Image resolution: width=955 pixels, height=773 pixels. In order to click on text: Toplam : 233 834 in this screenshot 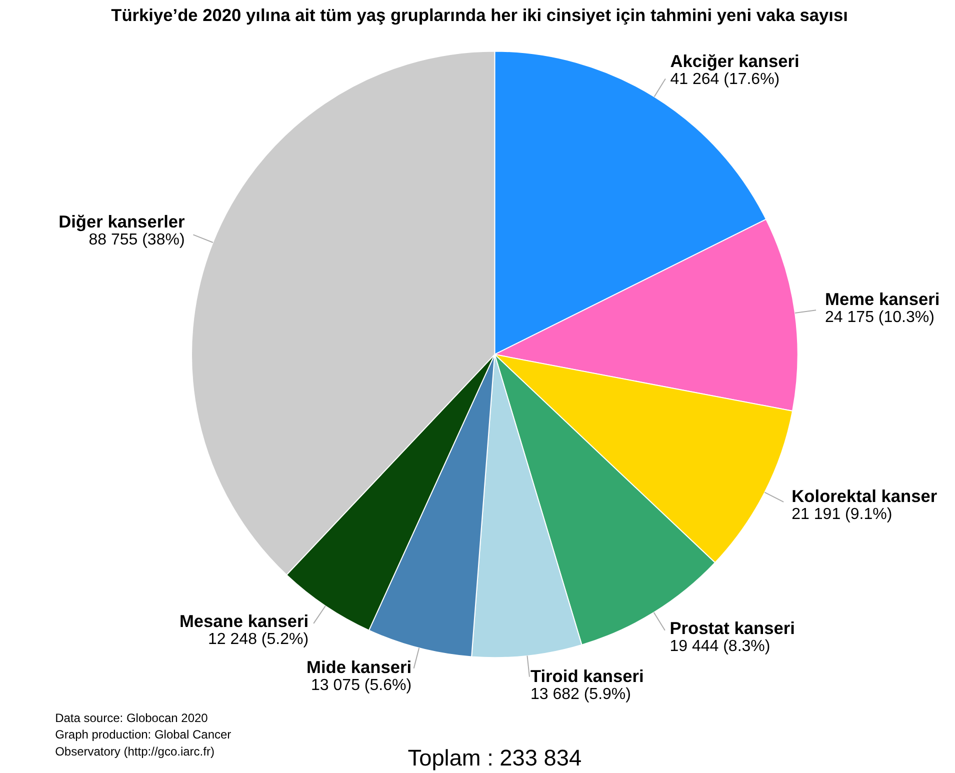, I will do `click(495, 757)`.